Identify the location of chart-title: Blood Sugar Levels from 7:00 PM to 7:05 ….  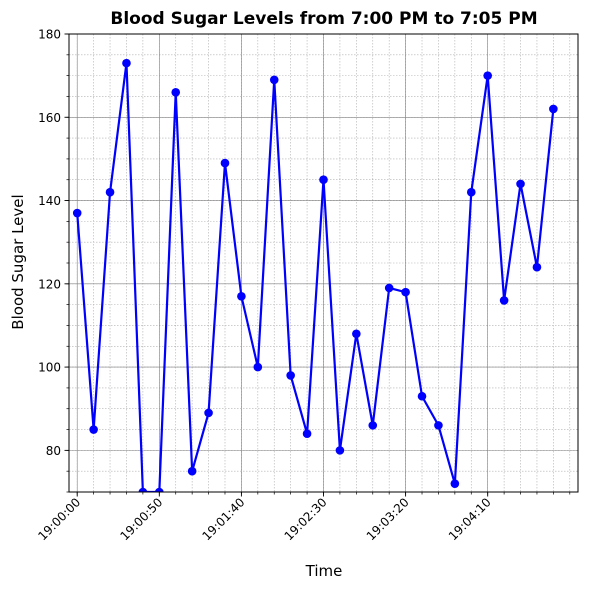
(323, 19).